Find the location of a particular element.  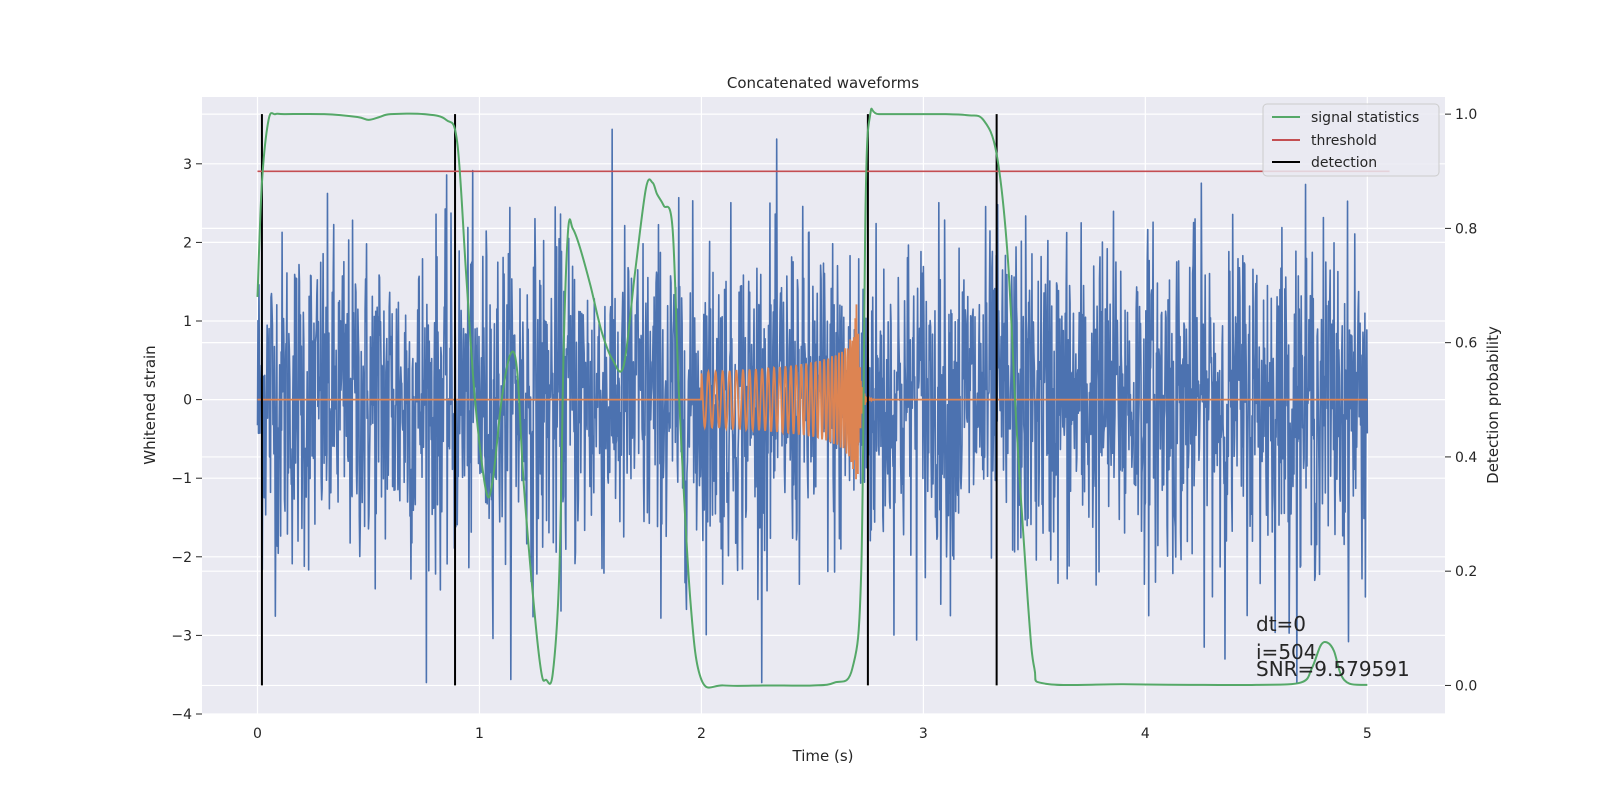

x-axis-label: Time (s) is located at coordinates (823, 756).